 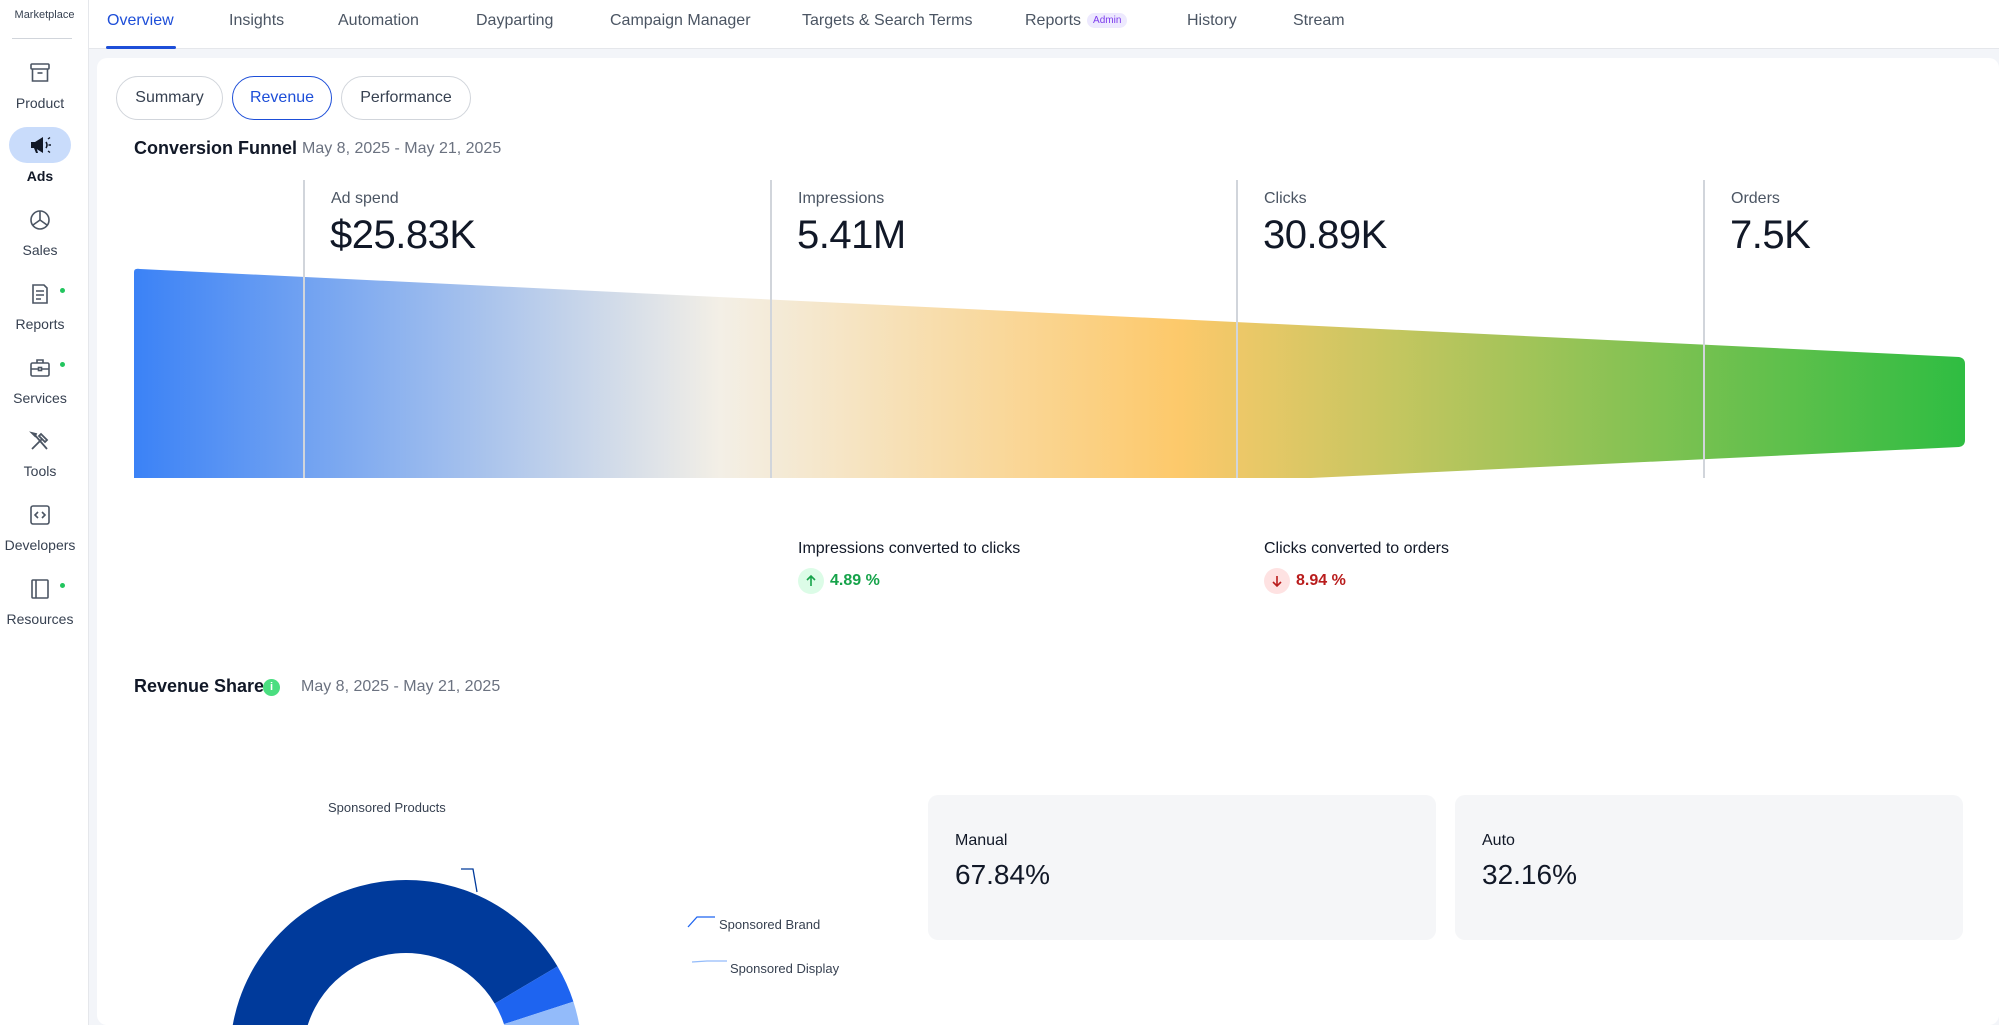 I want to click on donut-segment-sponsored-products, so click(x=394, y=952).